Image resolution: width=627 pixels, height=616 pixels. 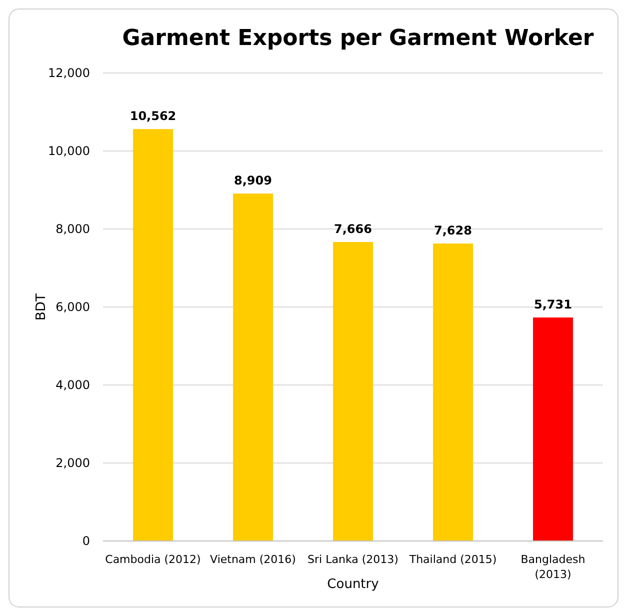 What do you see at coordinates (153, 116) in the screenshot?
I see `data-label: 10,562` at bounding box center [153, 116].